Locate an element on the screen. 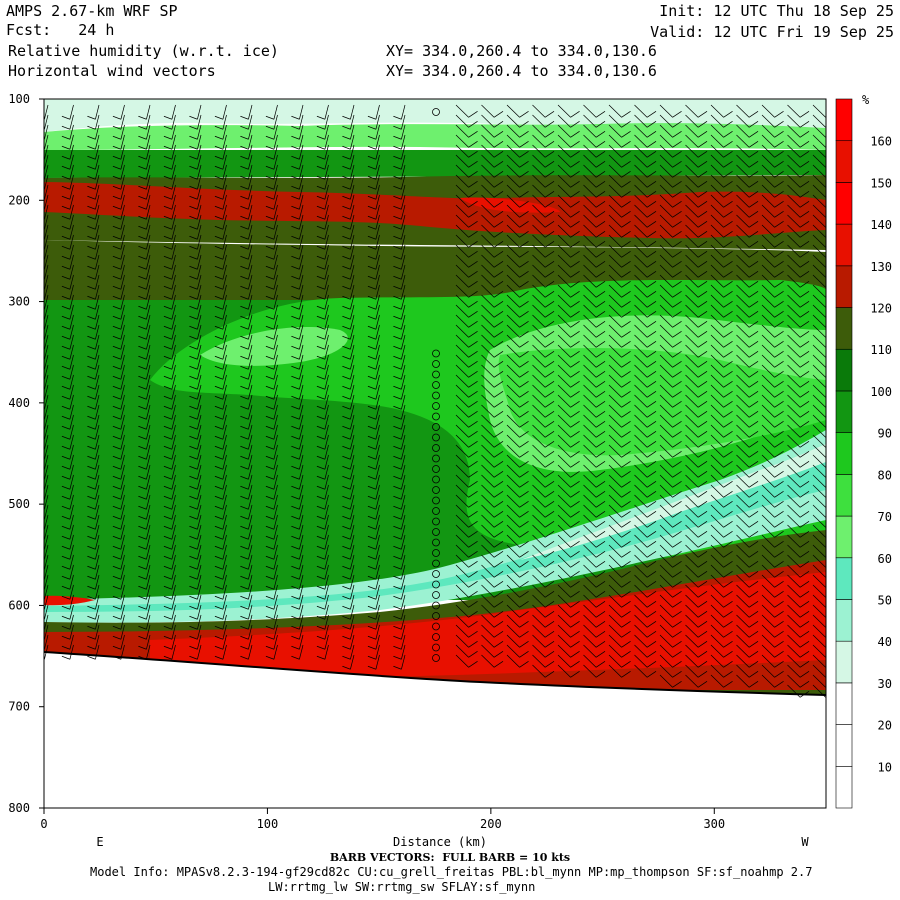 Image resolution: width=900 pixels, height=900 pixels. x-end-label-right: W is located at coordinates (805, 842).